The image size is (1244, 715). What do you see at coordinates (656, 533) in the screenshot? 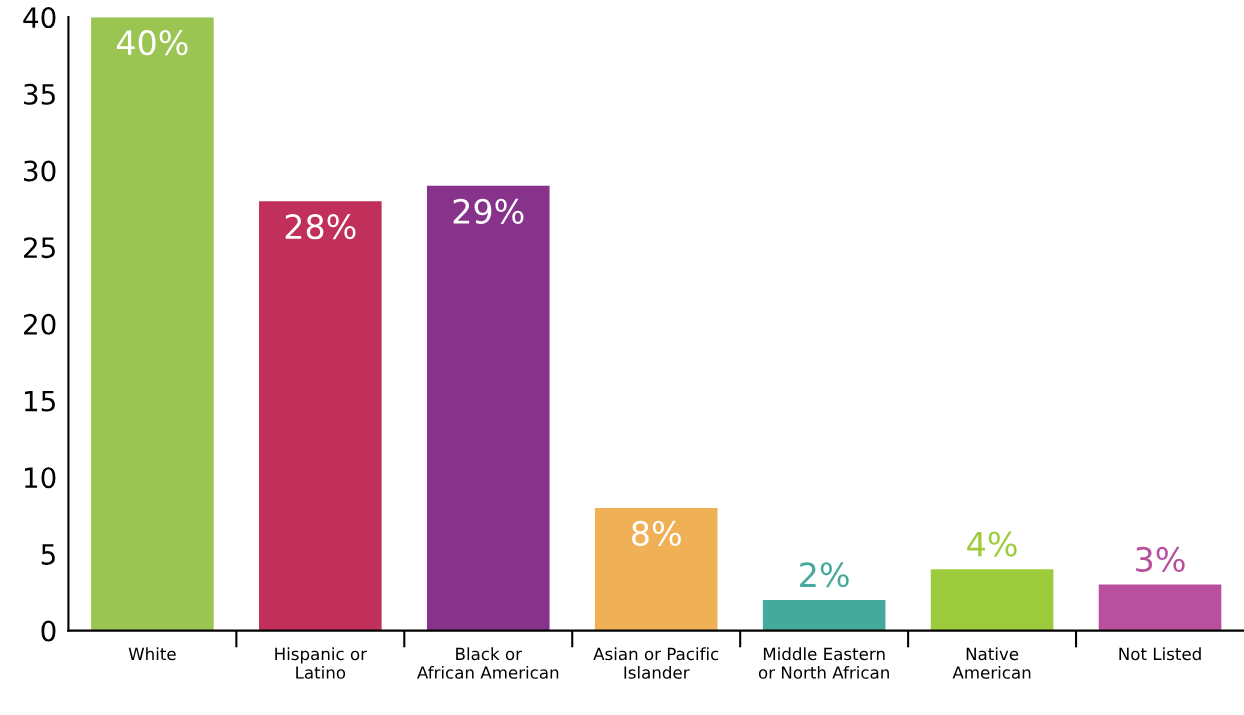
I see `data-label: 8%` at bounding box center [656, 533].